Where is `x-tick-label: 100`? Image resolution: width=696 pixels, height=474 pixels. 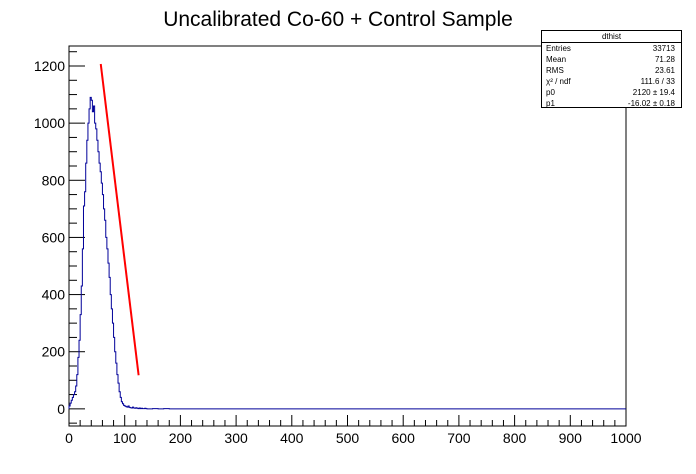 x-tick-label: 100 is located at coordinates (125, 438).